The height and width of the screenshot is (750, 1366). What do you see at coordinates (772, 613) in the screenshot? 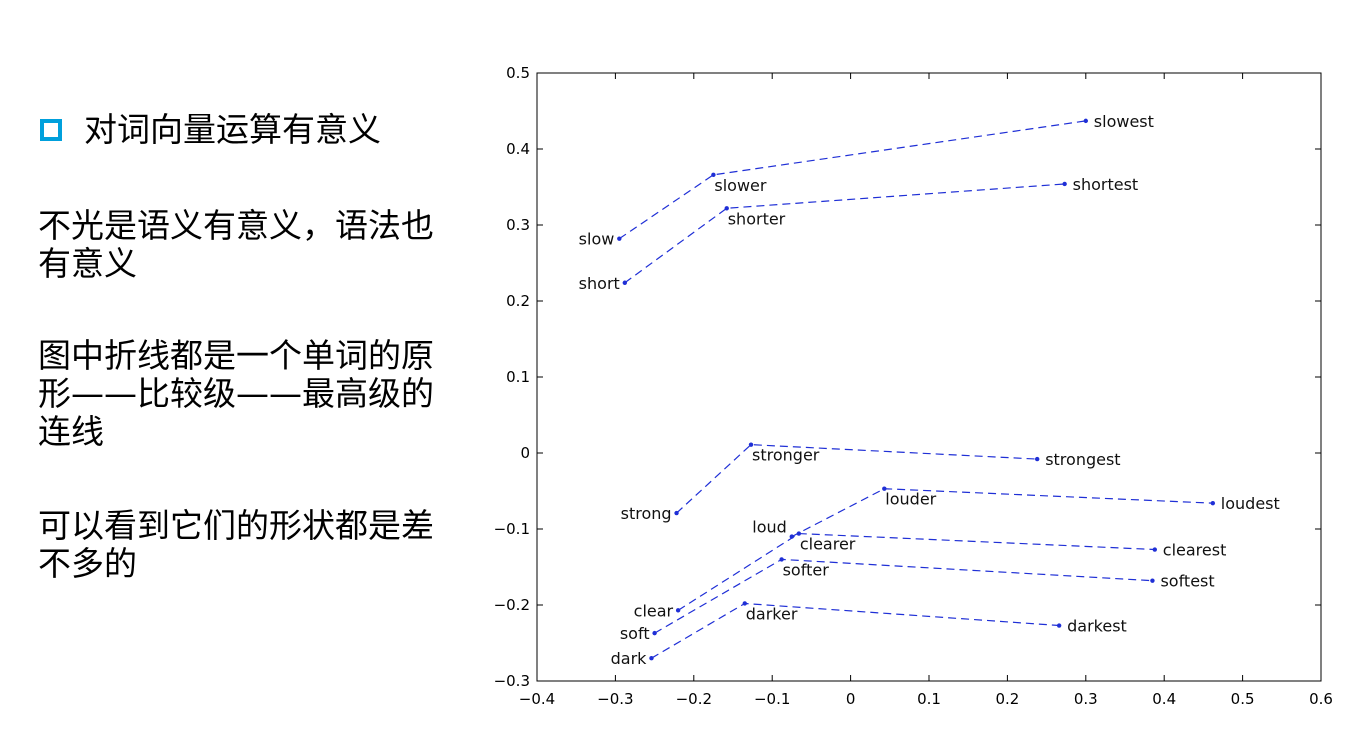
I see `point-label-darker: darker` at bounding box center [772, 613].